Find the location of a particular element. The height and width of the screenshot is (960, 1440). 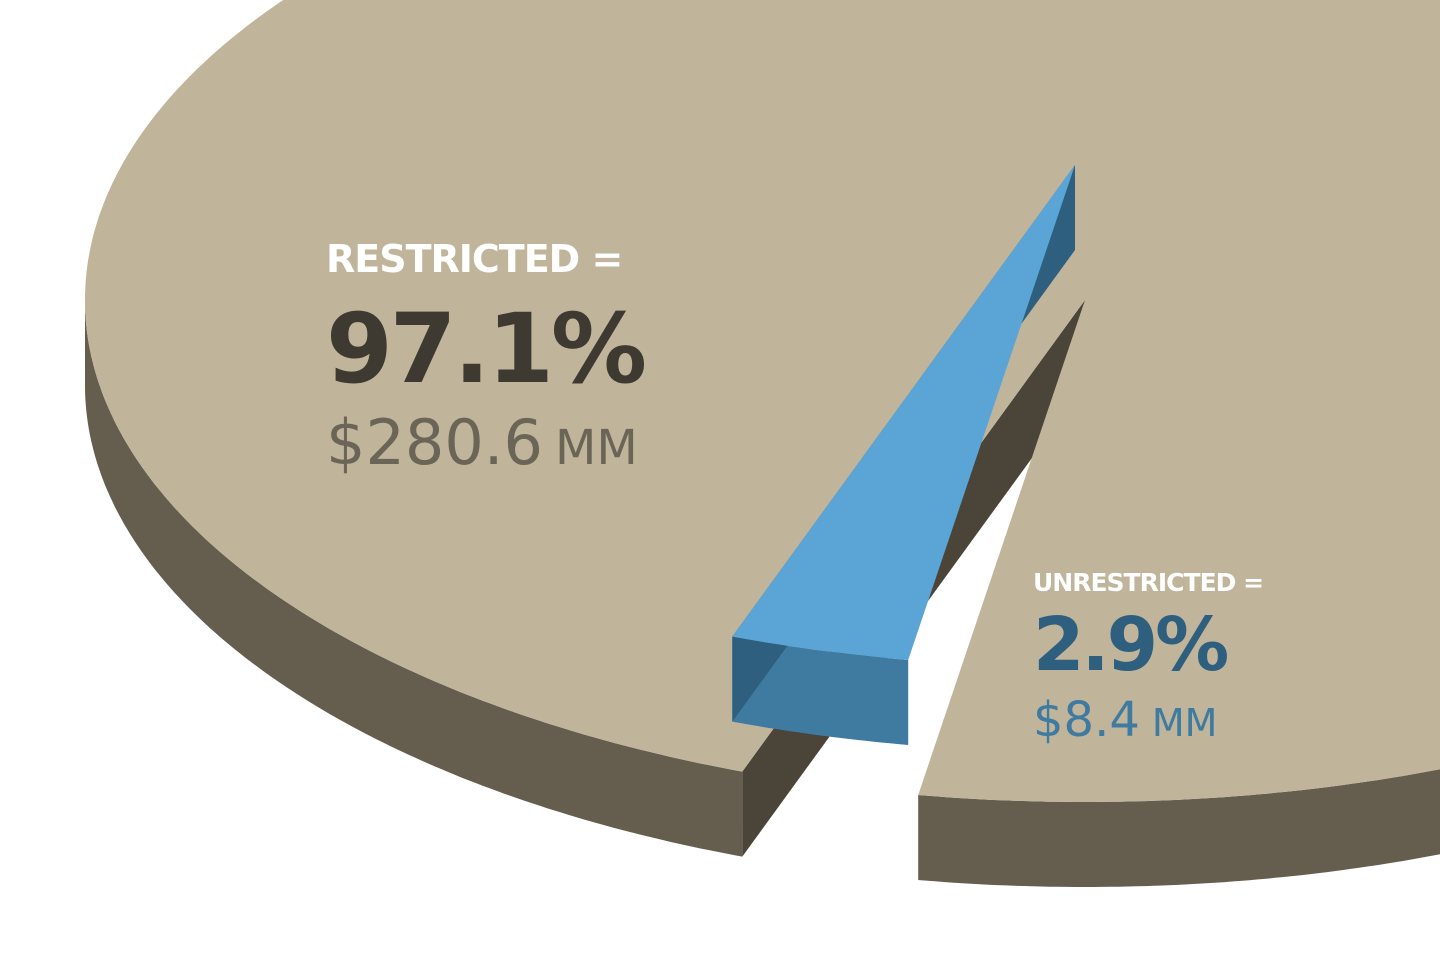

value-label: 97.1% is located at coordinates (485, 349).